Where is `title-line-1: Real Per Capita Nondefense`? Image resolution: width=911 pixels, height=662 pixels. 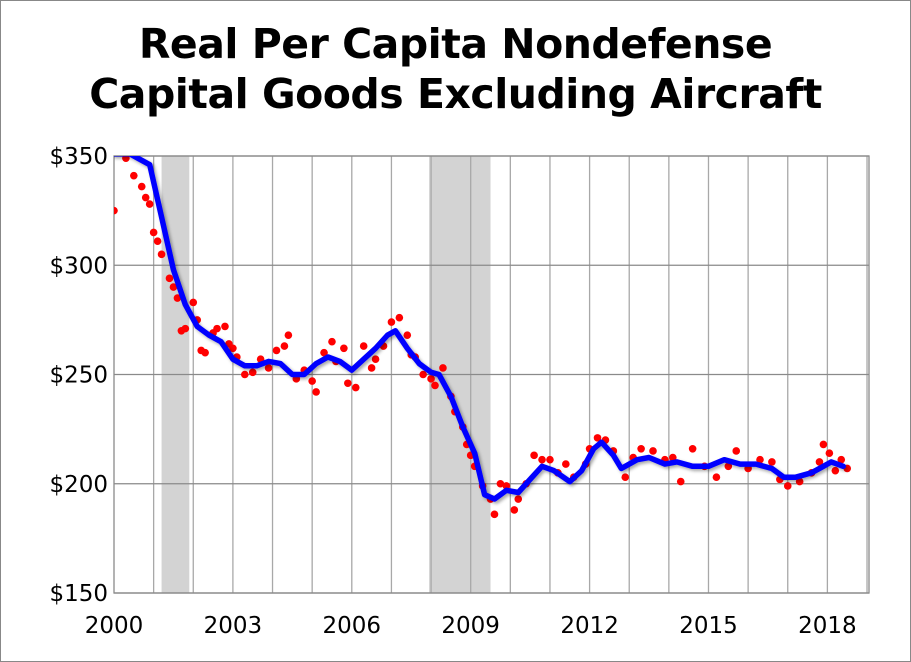 title-line-1: Real Per Capita Nondefense is located at coordinates (455, 44).